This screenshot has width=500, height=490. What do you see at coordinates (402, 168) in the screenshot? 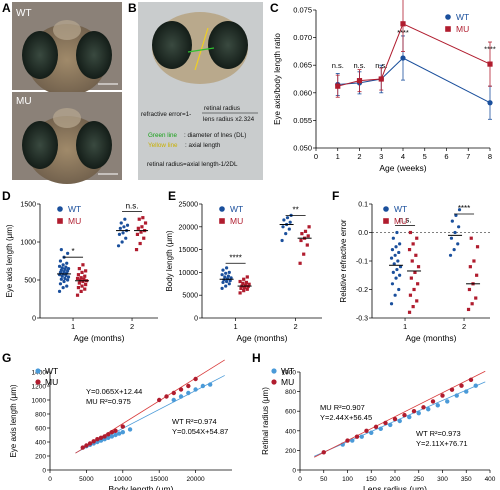
I see `x-axis-label: Age (weeks)` at bounding box center [402, 168].